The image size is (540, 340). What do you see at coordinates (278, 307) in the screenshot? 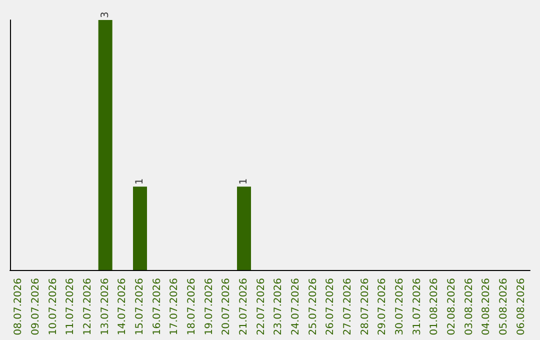
I see `x-tick-label: 23.07.2026` at bounding box center [278, 307].